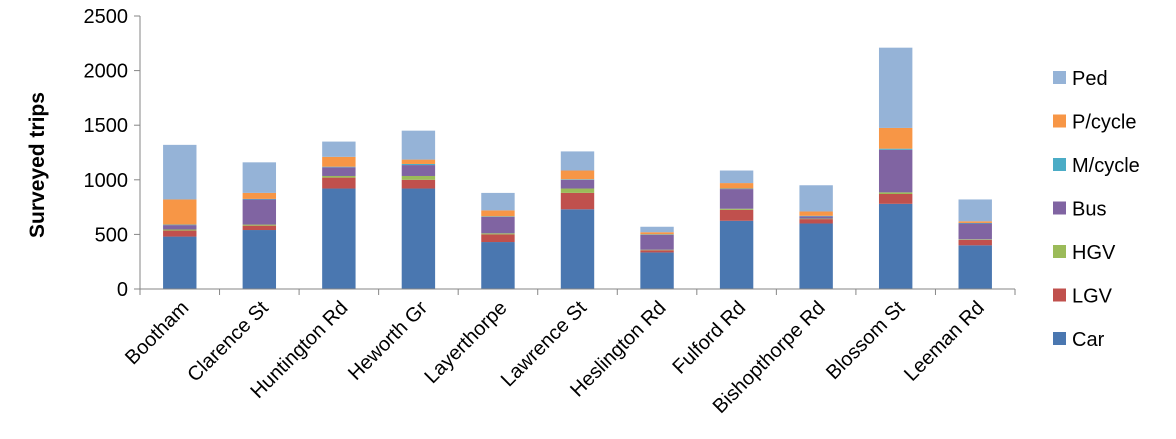  Describe the element at coordinates (106, 72) in the screenshot. I see `y-tick-label: 2000` at that location.